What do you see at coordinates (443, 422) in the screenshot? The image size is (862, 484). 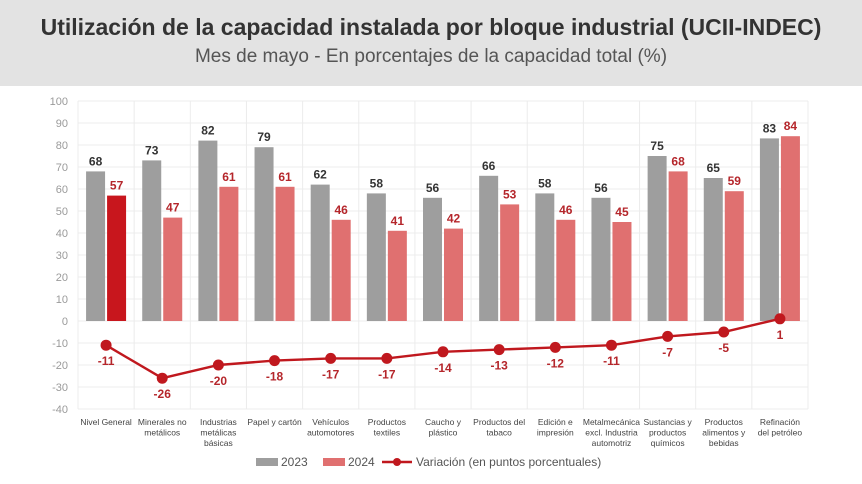 I see `category-label: Caucho y` at bounding box center [443, 422].